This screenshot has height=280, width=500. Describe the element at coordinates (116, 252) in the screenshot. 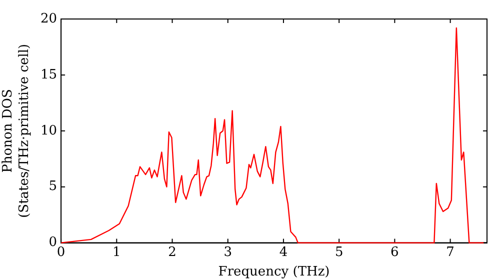

I see `x-tick-label: 1` at that location.